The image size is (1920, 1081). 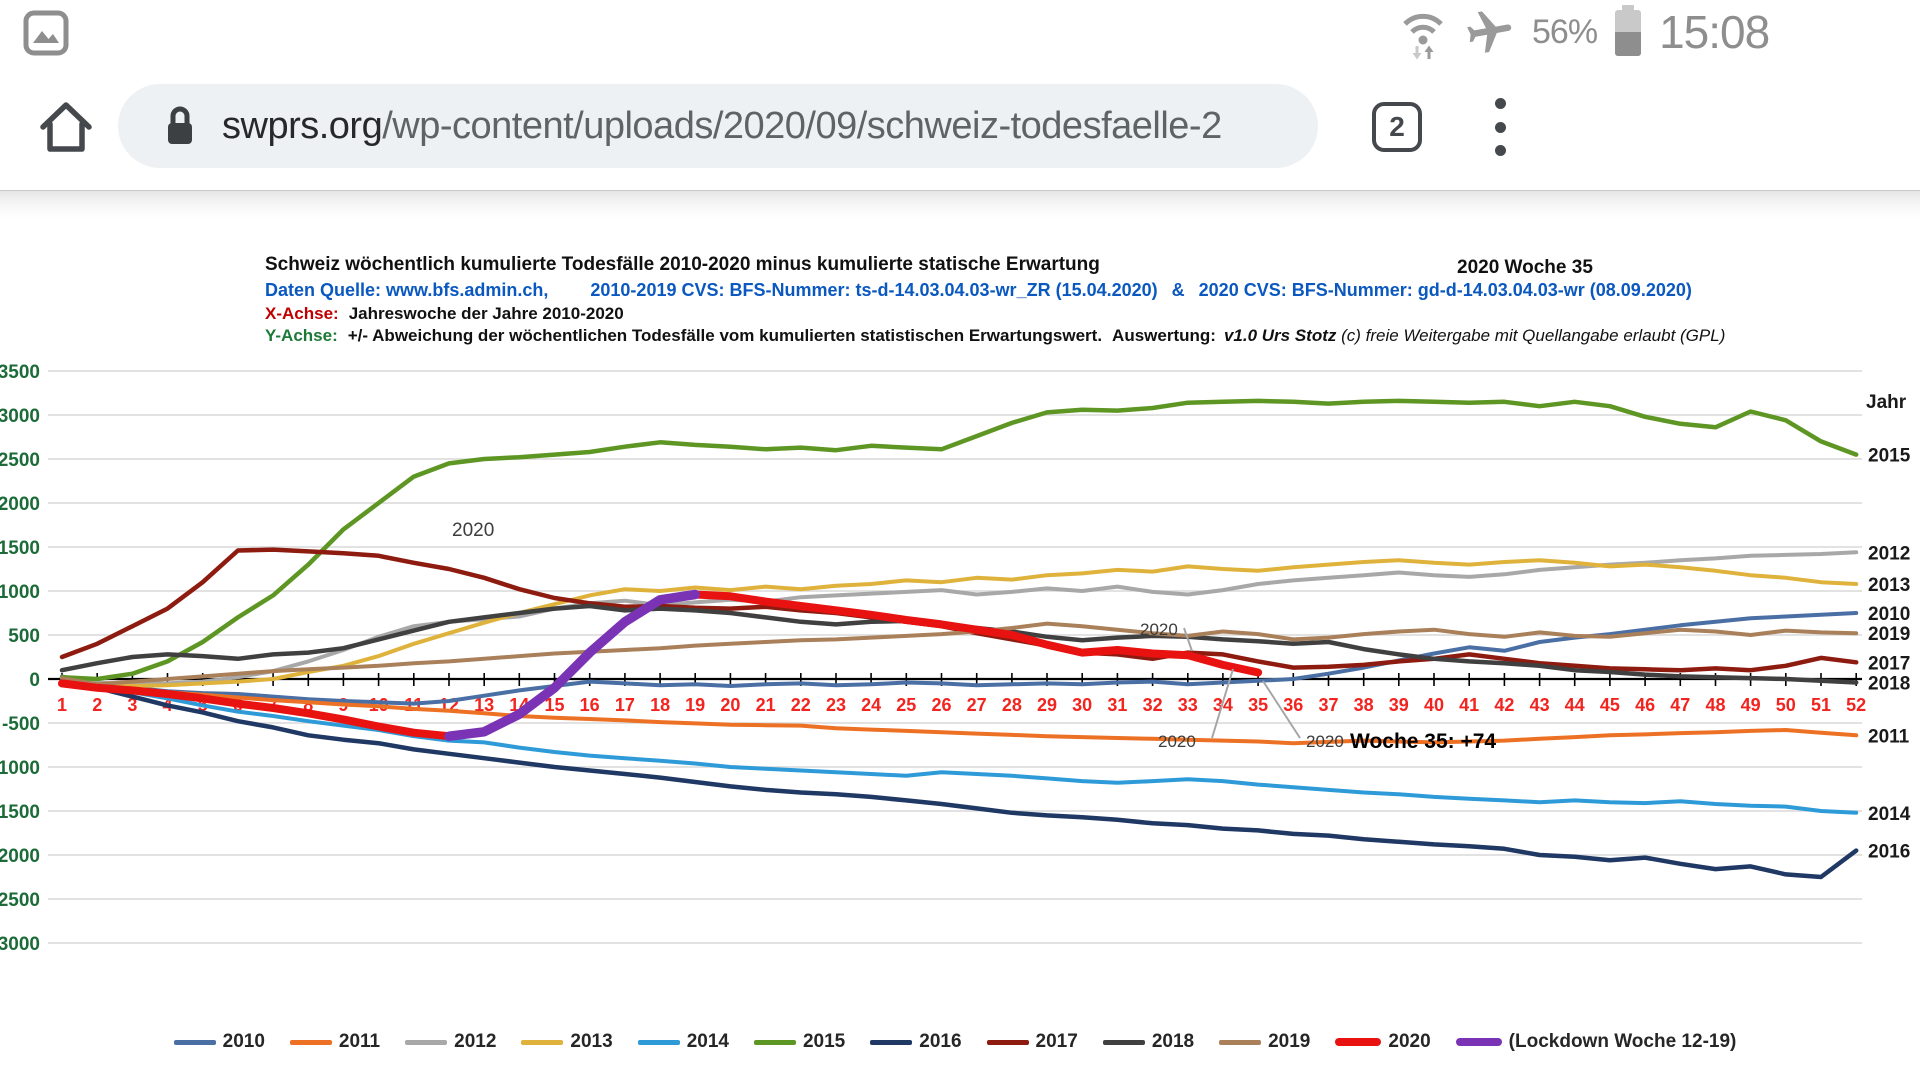 What do you see at coordinates (1423, 36) in the screenshot?
I see `wifi-icon` at bounding box center [1423, 36].